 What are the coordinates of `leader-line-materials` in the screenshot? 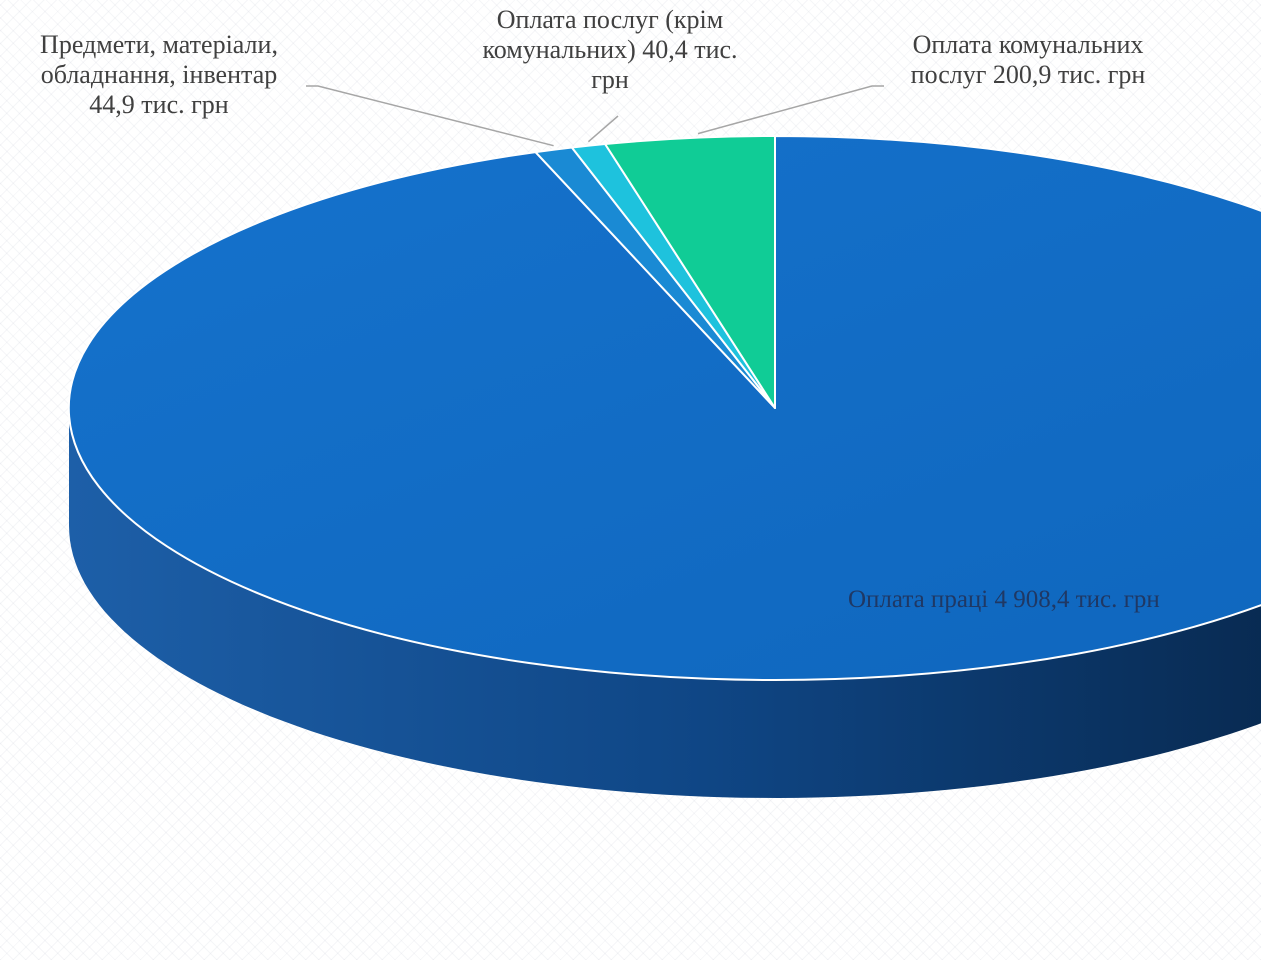 It's located at (430, 116).